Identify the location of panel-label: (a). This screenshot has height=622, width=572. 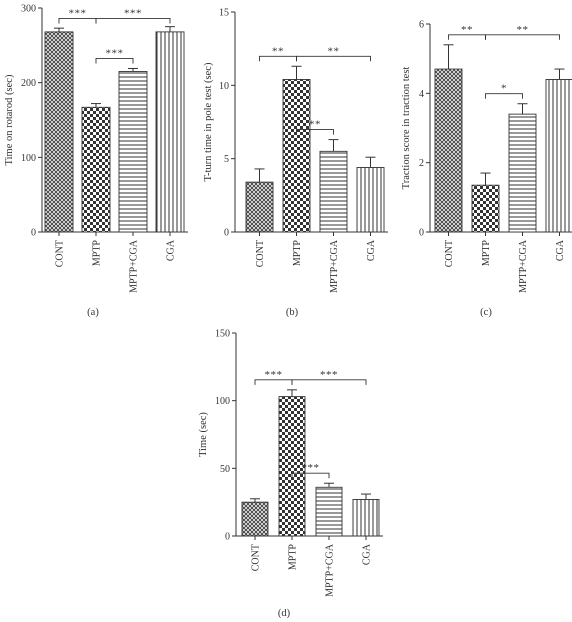
(93, 312).